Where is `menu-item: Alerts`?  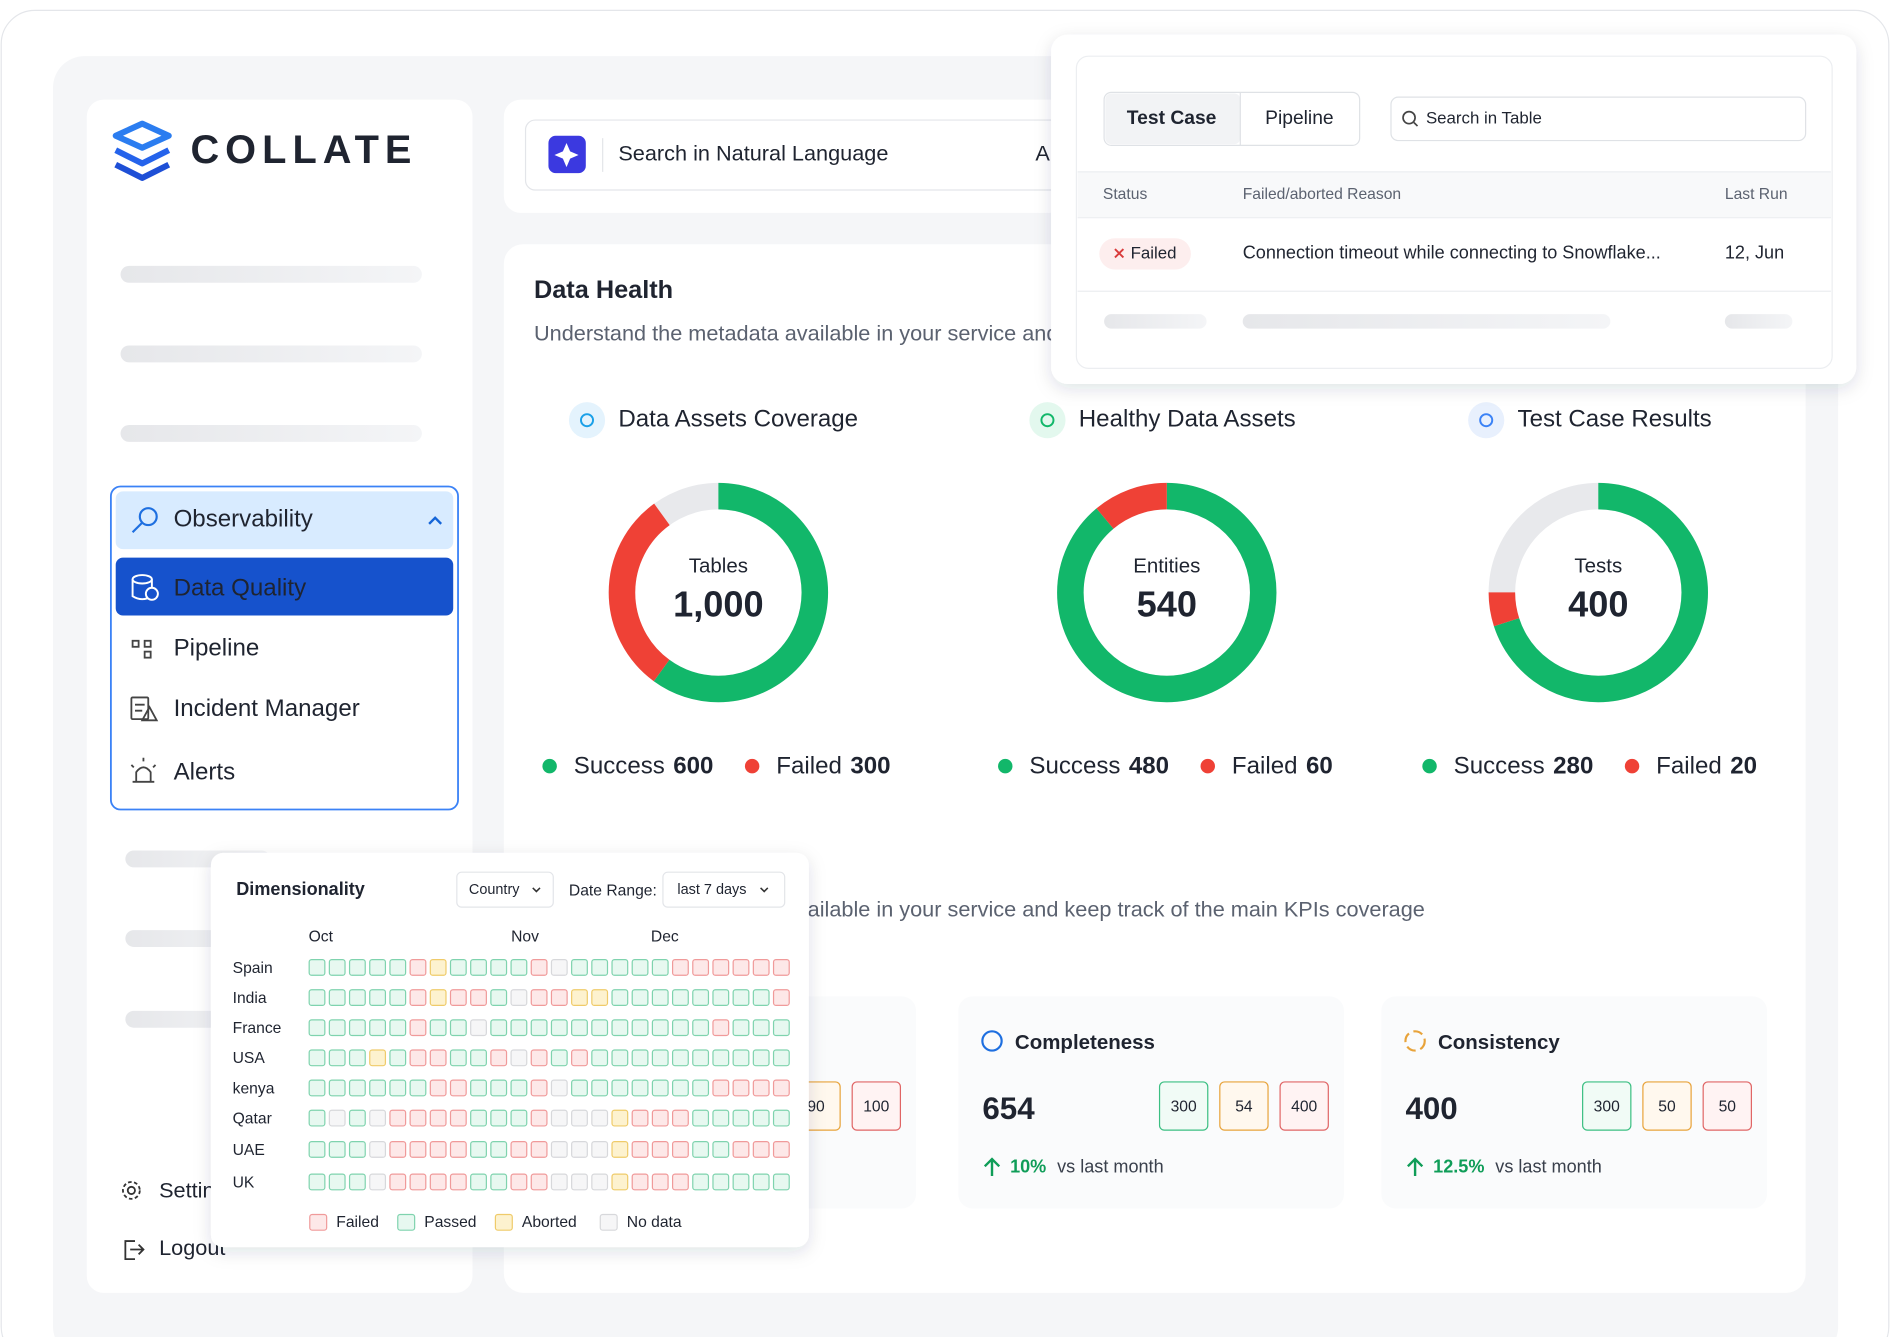
menu-item: Alerts is located at coordinates (205, 772).